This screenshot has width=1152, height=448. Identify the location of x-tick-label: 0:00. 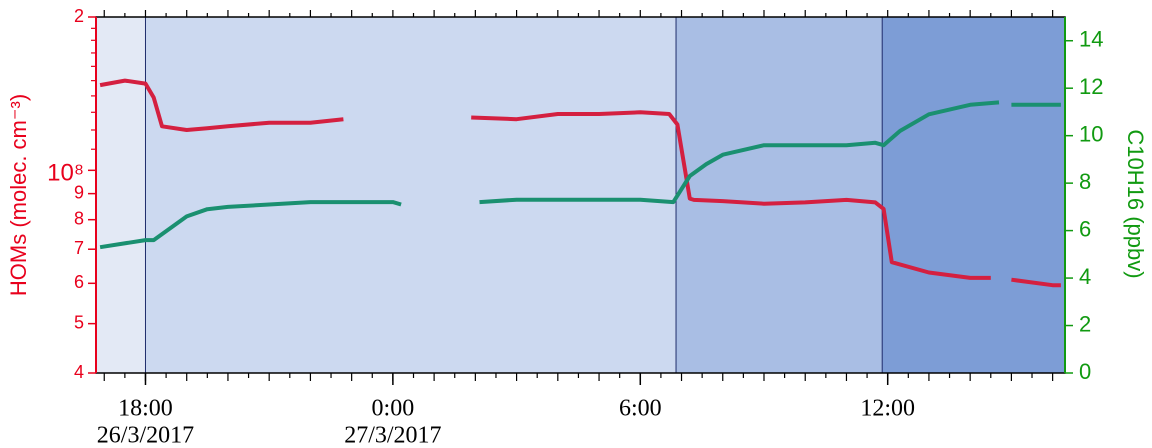
(393, 409).